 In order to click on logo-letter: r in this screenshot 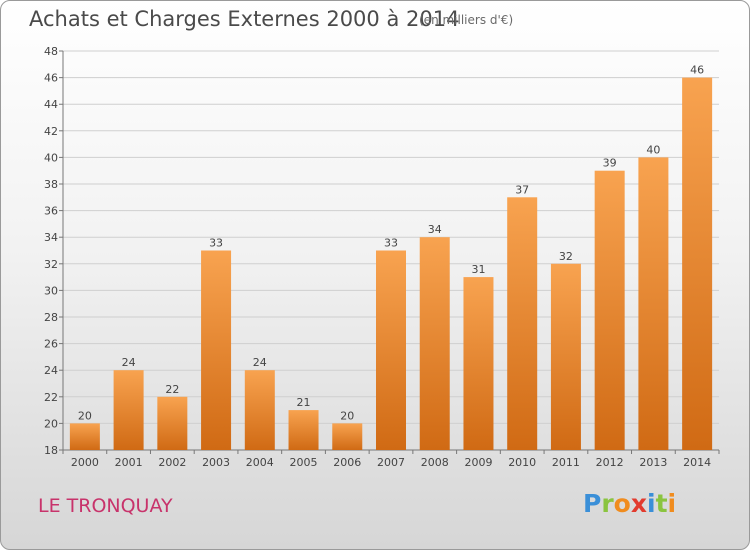, I will do `click(607, 503)`.